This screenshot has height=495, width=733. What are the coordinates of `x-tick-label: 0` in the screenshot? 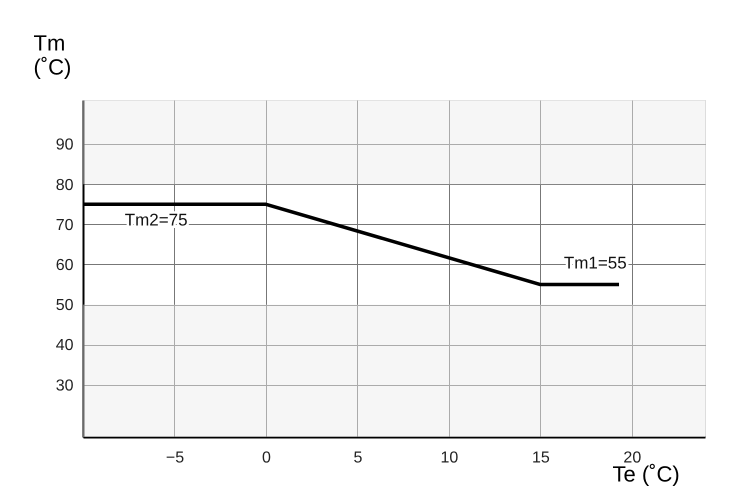 It's located at (266, 458).